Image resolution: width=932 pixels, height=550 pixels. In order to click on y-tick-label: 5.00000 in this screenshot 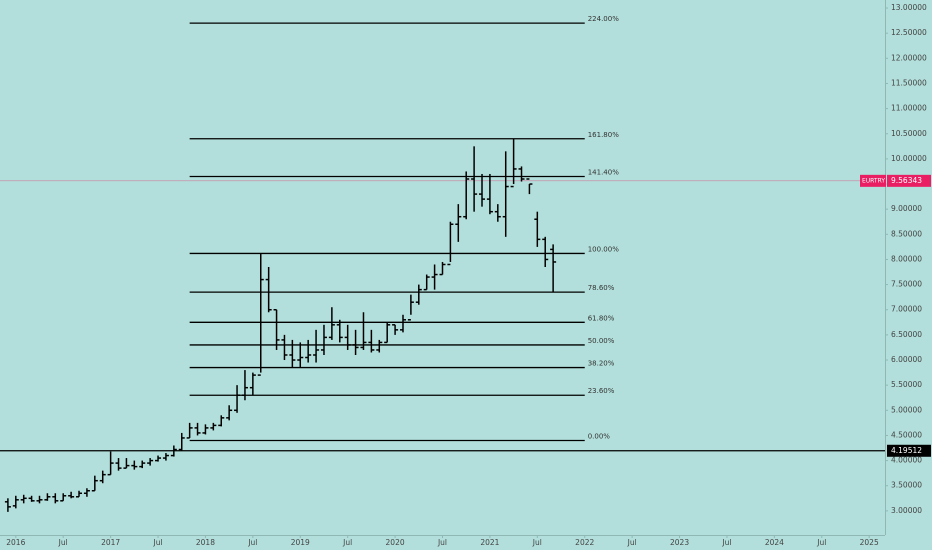, I will do `click(906, 409)`.